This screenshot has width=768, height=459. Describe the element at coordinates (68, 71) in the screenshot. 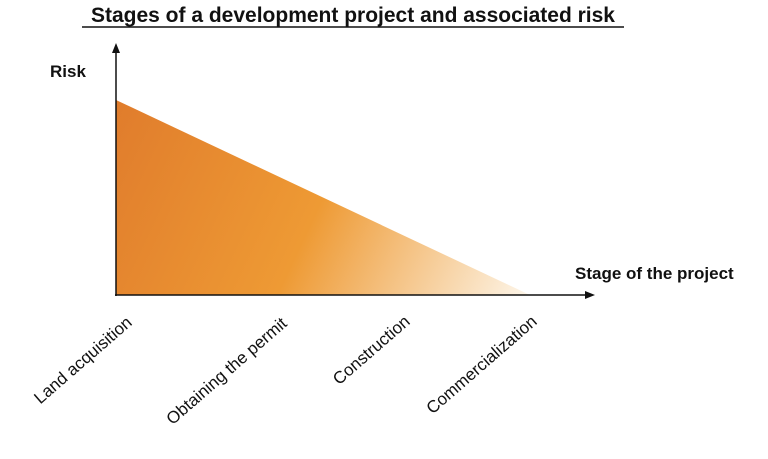

I see `y-axis-label: Risk` at that location.